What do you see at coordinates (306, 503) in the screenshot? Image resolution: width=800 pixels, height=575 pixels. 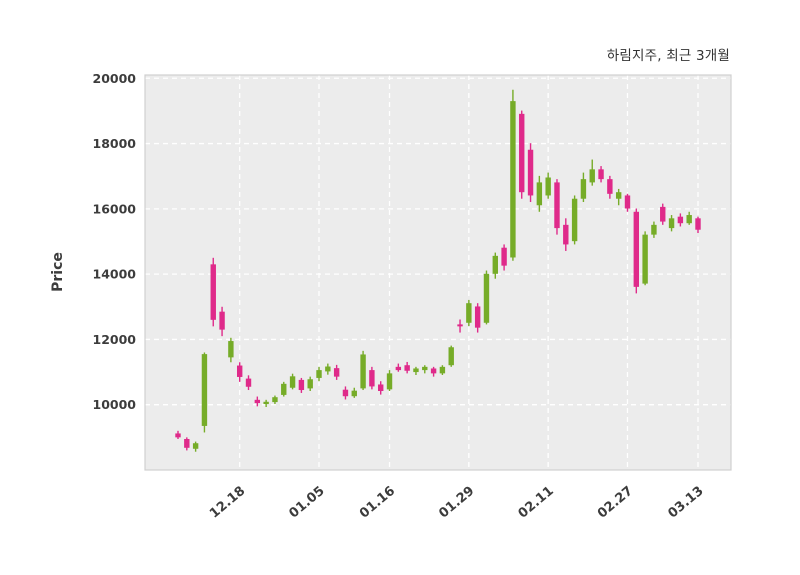 I see `x-tick-label: 01.05` at bounding box center [306, 503].